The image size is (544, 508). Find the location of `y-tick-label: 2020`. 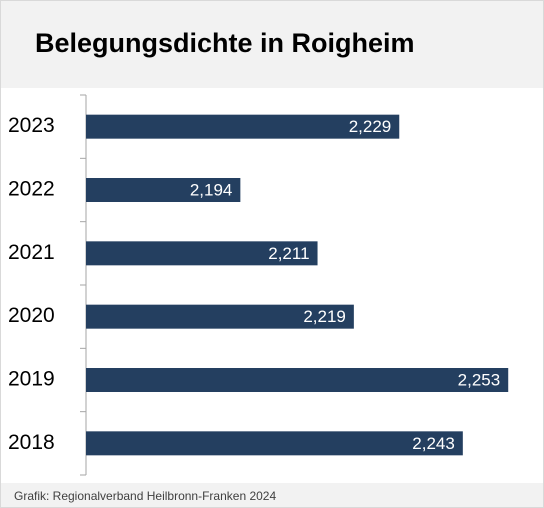

y-tick-label: 2020 is located at coordinates (31, 315).